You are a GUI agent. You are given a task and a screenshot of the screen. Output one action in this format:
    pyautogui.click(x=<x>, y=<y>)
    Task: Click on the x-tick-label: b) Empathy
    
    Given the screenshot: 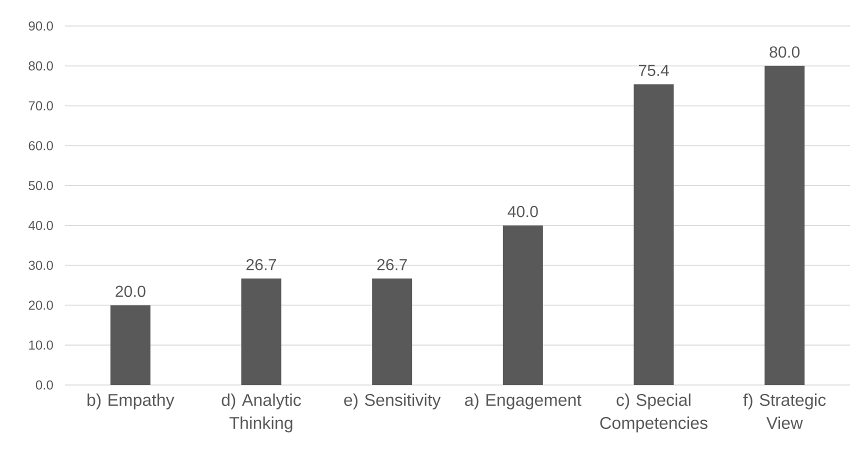 What is the action you would take?
    pyautogui.click(x=131, y=402)
    